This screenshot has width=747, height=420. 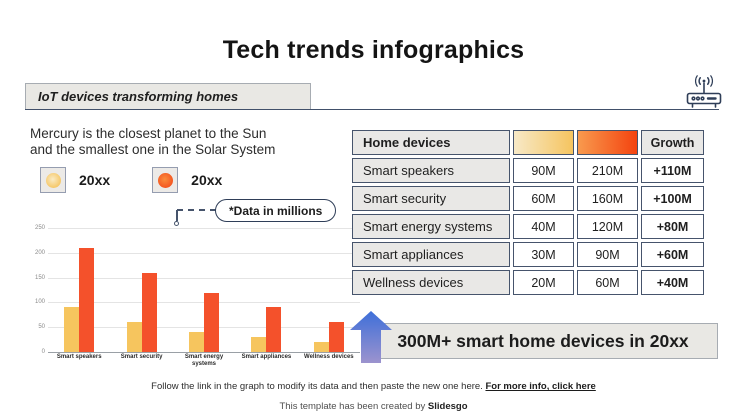 I want to click on x-axis-category-label: Smart energy systems, so click(x=204, y=360).